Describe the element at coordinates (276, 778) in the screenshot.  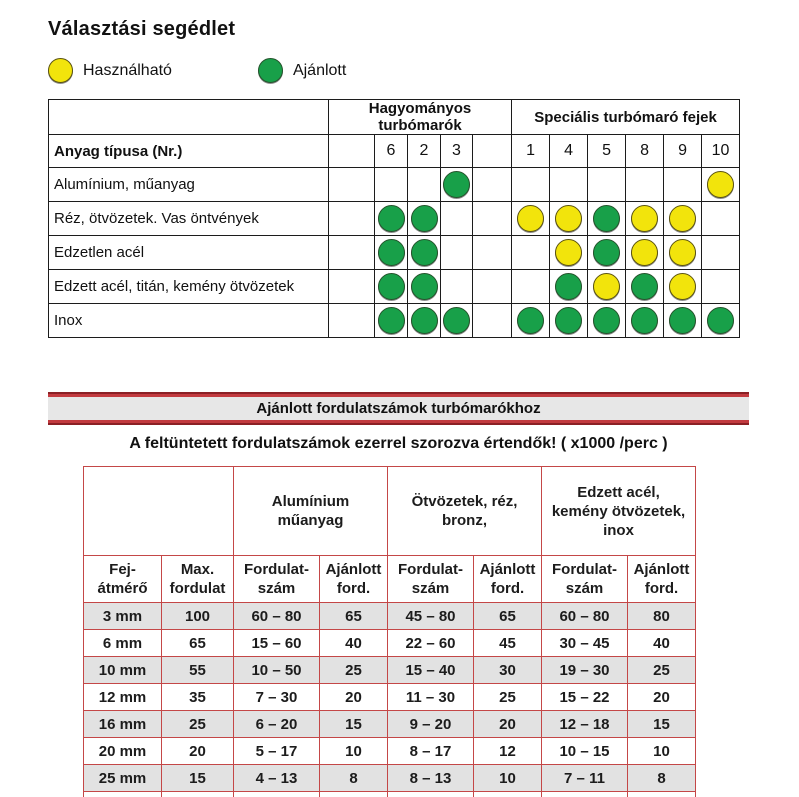
I see `speed-value-cell: 4 – 13` at that location.